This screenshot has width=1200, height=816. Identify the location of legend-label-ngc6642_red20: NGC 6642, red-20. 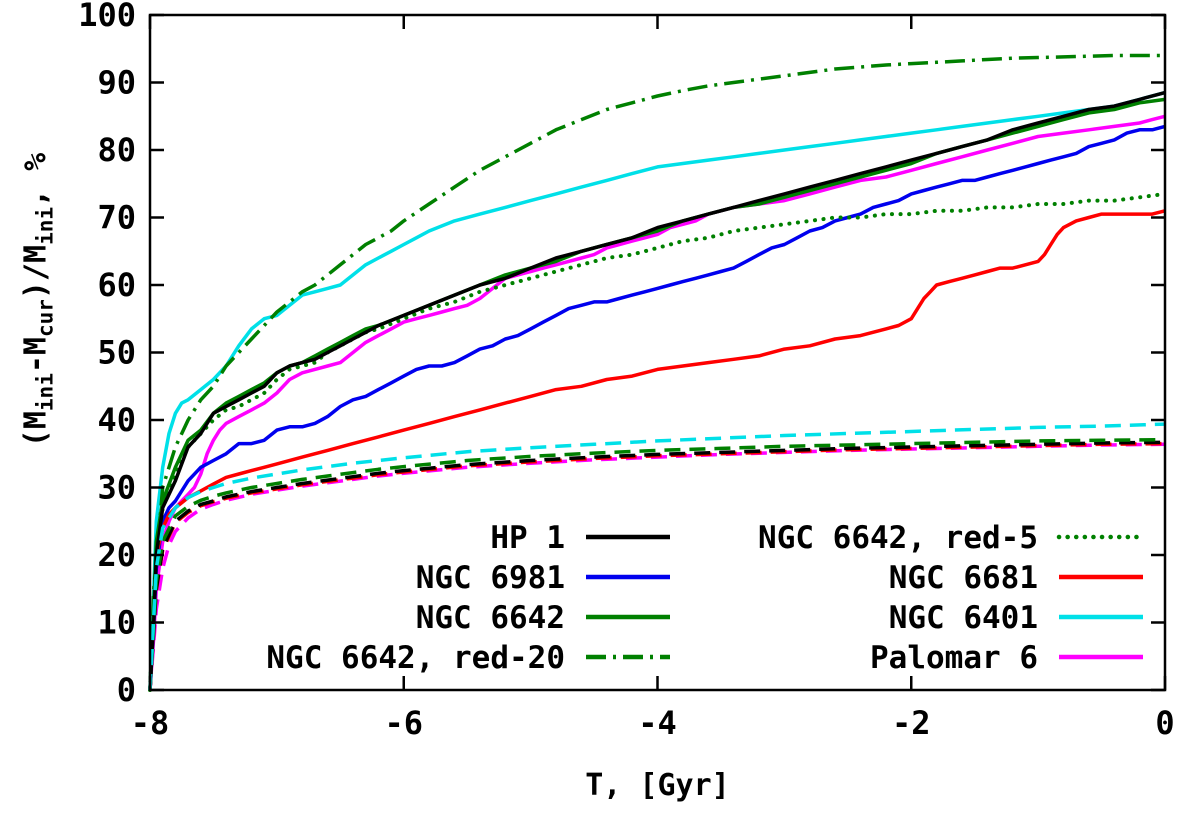
(415, 658).